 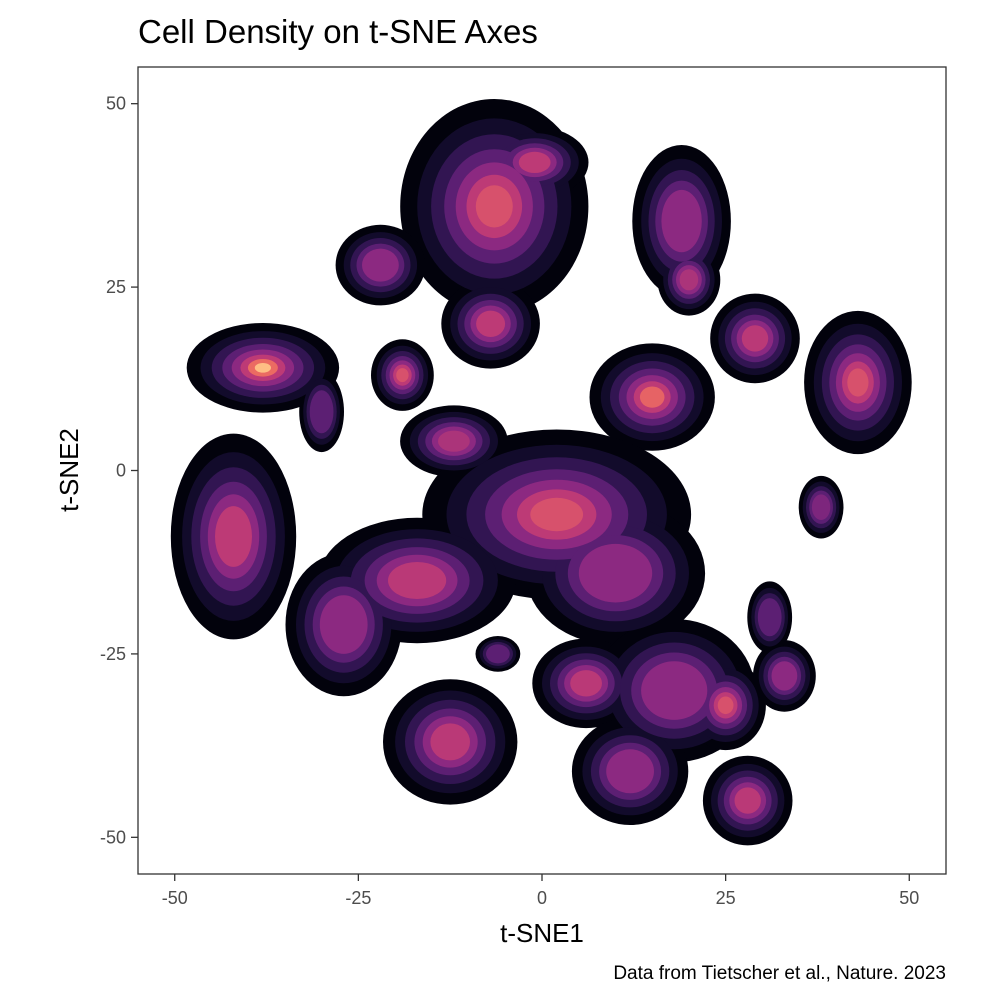 What do you see at coordinates (542, 933) in the screenshot?
I see `x-axis-title: t-SNE1` at bounding box center [542, 933].